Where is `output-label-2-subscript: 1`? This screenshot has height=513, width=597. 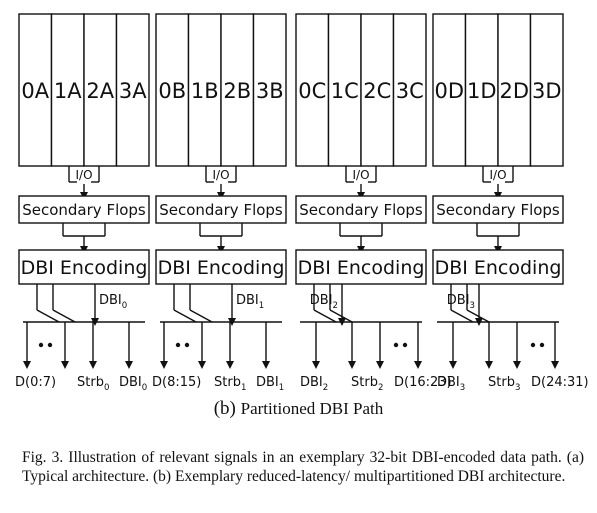
output-label-2-subscript: 1 is located at coordinates (243, 388).